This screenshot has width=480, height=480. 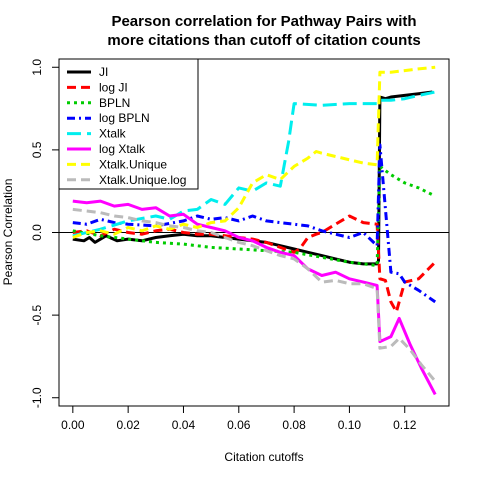 What do you see at coordinates (113, 134) in the screenshot?
I see `legend-label-4: Xtalk` at bounding box center [113, 134].